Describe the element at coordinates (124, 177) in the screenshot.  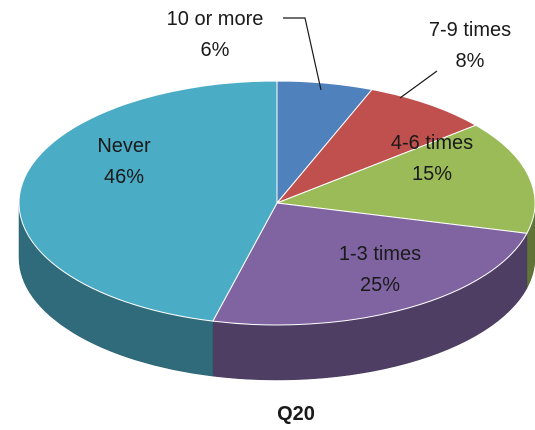
I see `slice-percent-never: 46%` at that location.